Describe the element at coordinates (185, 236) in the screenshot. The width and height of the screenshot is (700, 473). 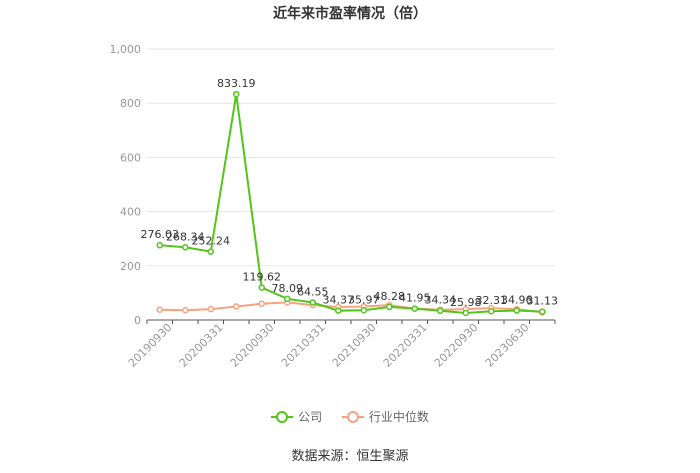
I see `company-data-label: 268.34` at that location.